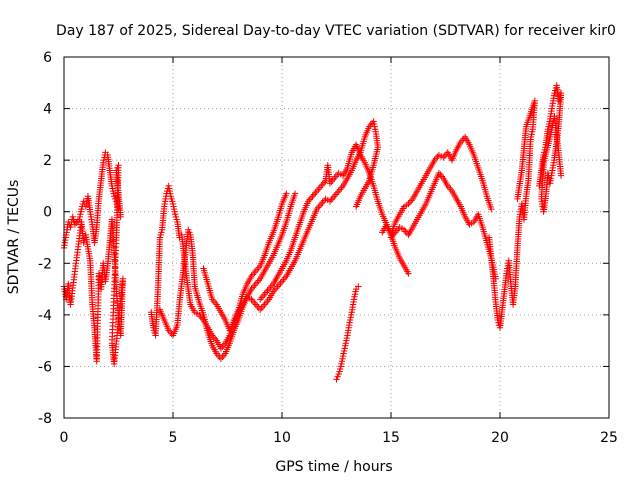 This screenshot has height=480, width=640. What do you see at coordinates (47, 213) in the screenshot?
I see `y-tick-label: 0` at bounding box center [47, 213].